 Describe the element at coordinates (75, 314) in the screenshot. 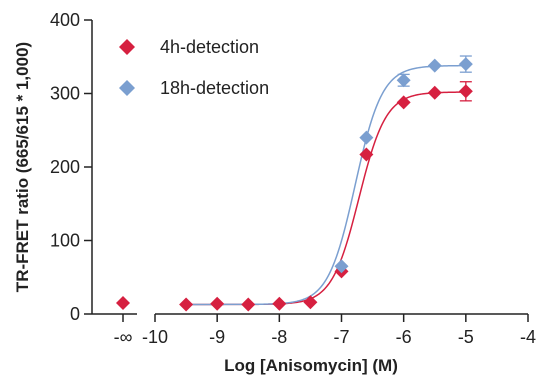

I see `y-tick-label-0: 0` at that location.